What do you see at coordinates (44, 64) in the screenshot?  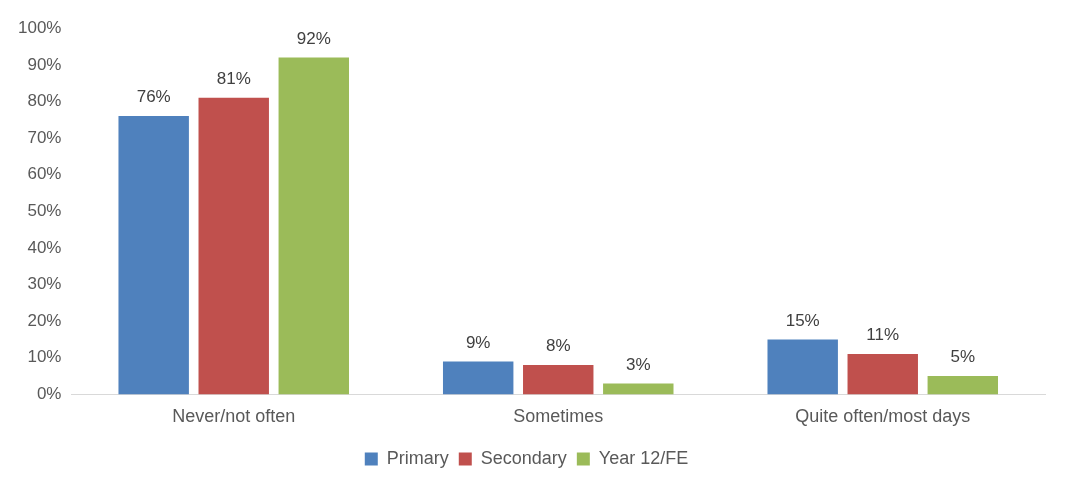 I see `y-tick-label: 90%` at bounding box center [44, 64].